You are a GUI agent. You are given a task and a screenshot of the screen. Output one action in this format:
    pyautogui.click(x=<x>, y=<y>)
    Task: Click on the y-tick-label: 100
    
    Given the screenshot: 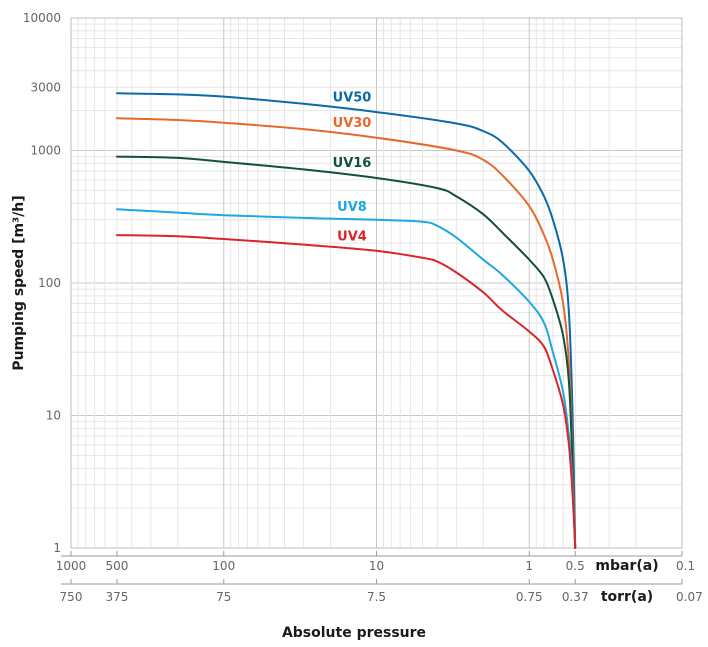 What is the action you would take?
    pyautogui.click(x=49, y=283)
    